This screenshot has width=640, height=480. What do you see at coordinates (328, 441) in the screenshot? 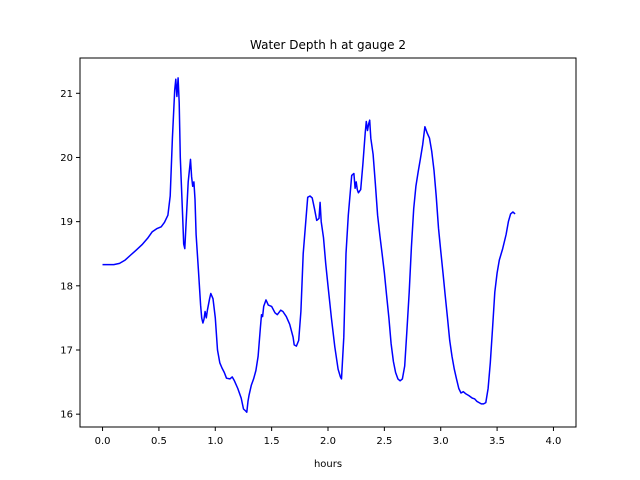
I see `x-tick-label: 2.0` at bounding box center [328, 441].